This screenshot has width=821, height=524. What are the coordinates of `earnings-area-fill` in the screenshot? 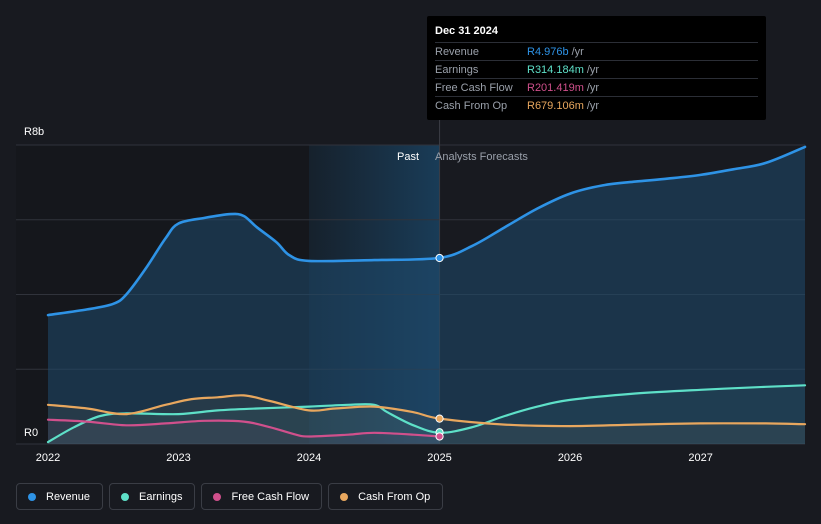 It's located at (426, 414).